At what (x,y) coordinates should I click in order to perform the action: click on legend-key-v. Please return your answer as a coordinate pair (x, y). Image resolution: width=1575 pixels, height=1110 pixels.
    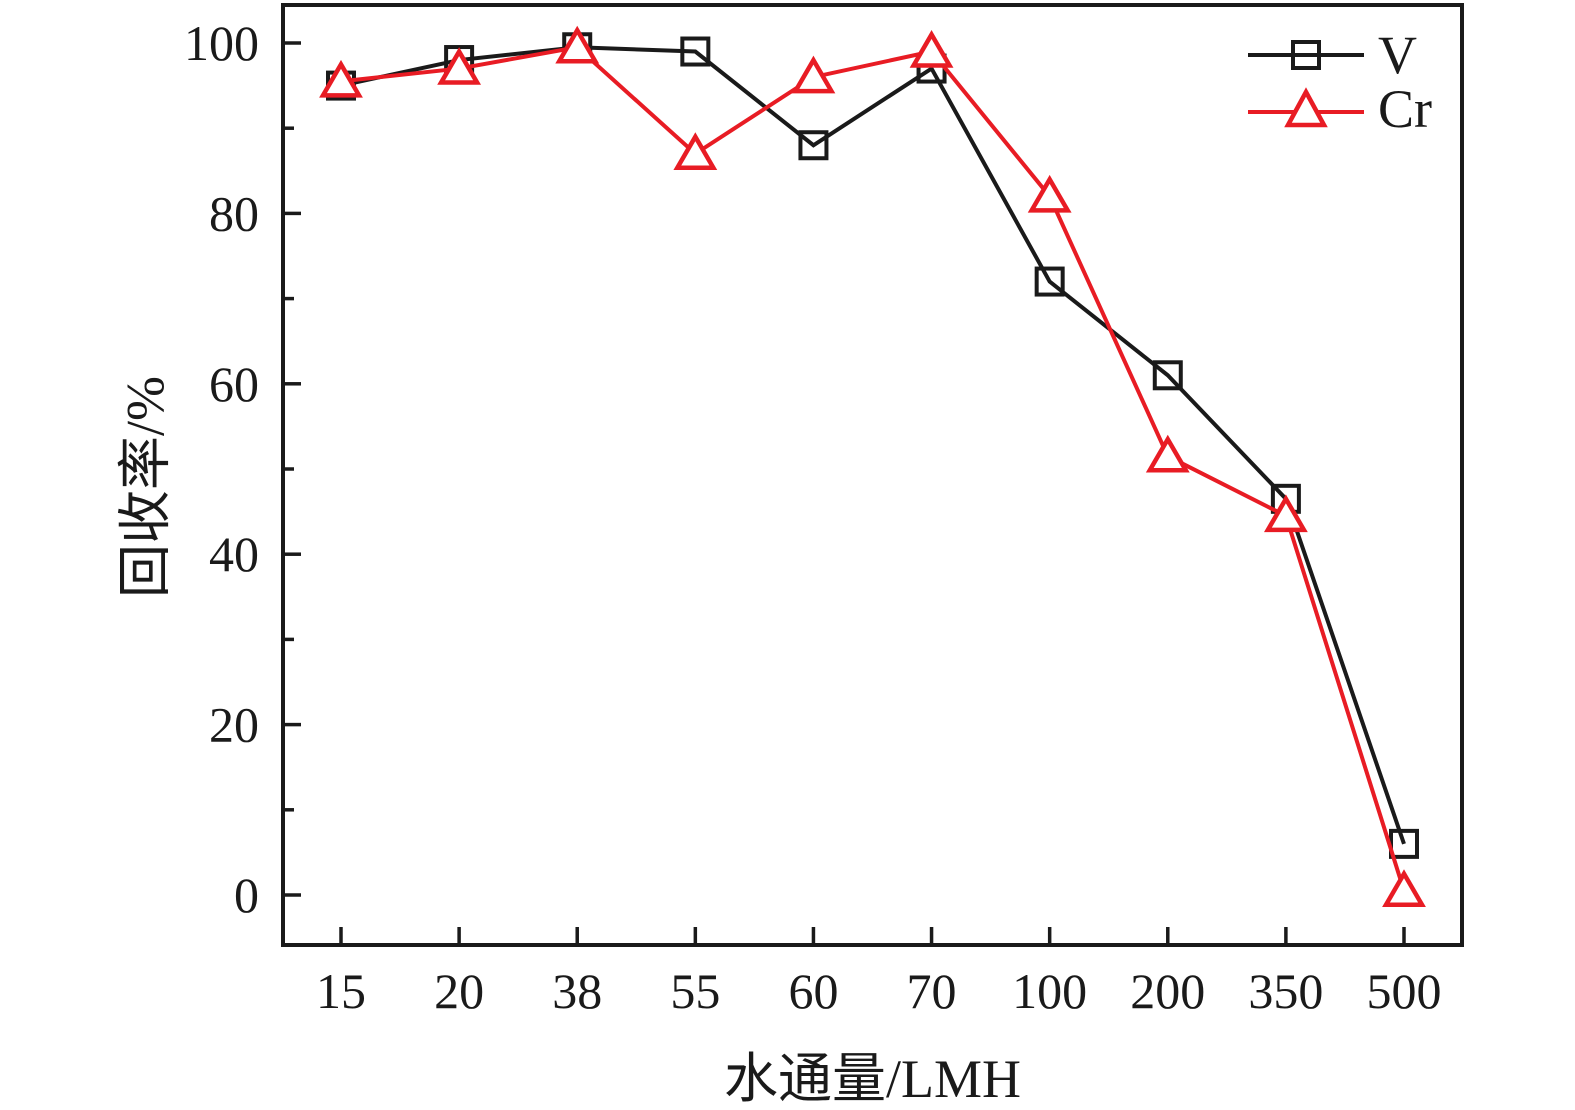
    Looking at the image, I should click on (1306, 55).